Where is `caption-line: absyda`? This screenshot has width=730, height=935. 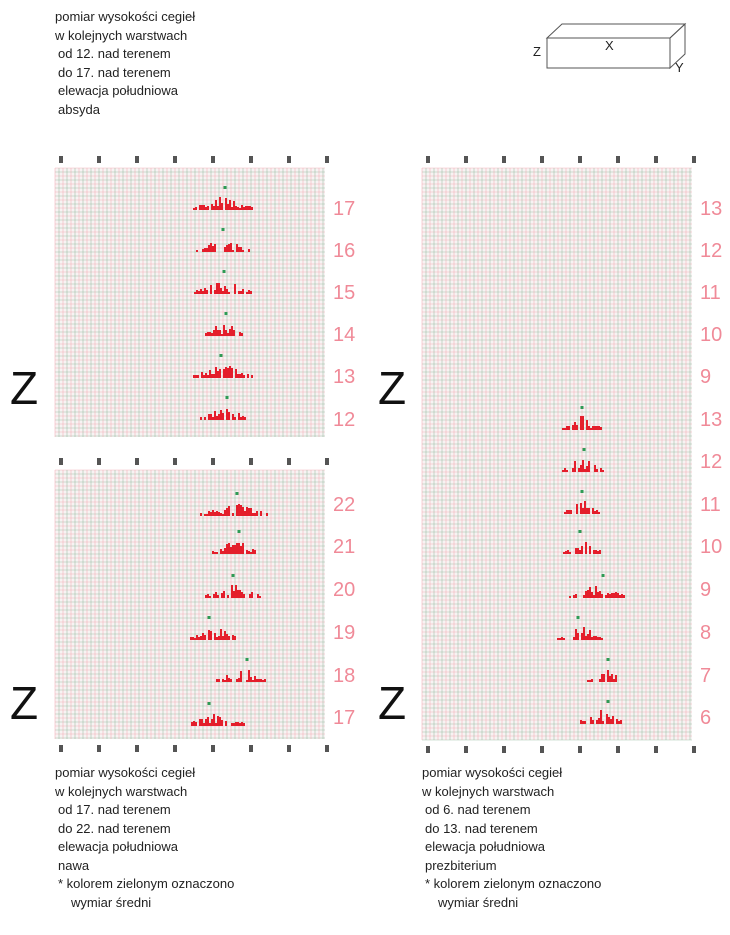 caption-line: absyda is located at coordinates (79, 109).